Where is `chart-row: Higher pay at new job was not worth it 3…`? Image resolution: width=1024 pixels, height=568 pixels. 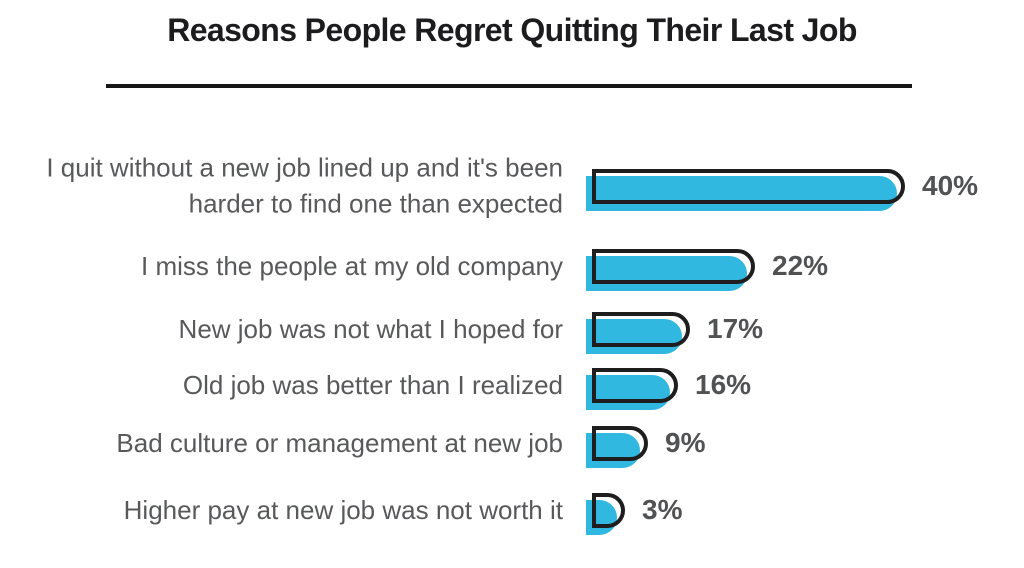 chart-row: Higher pay at new job was not worth it 3… is located at coordinates (512, 514).